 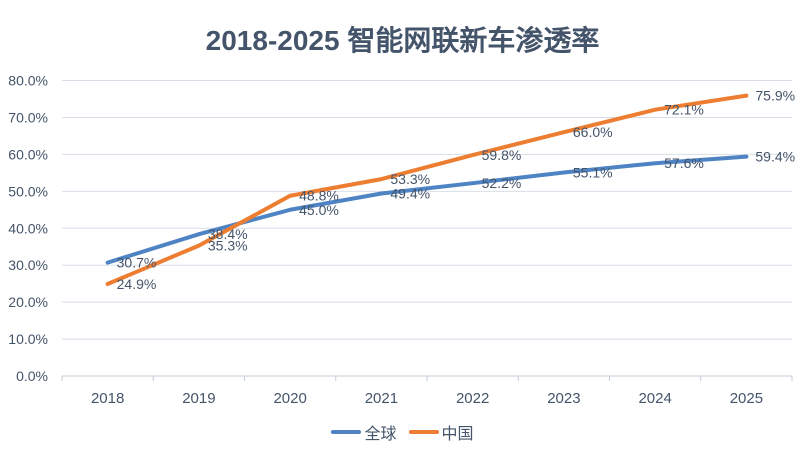 I want to click on legend-item-china: 中国, so click(x=441, y=432).